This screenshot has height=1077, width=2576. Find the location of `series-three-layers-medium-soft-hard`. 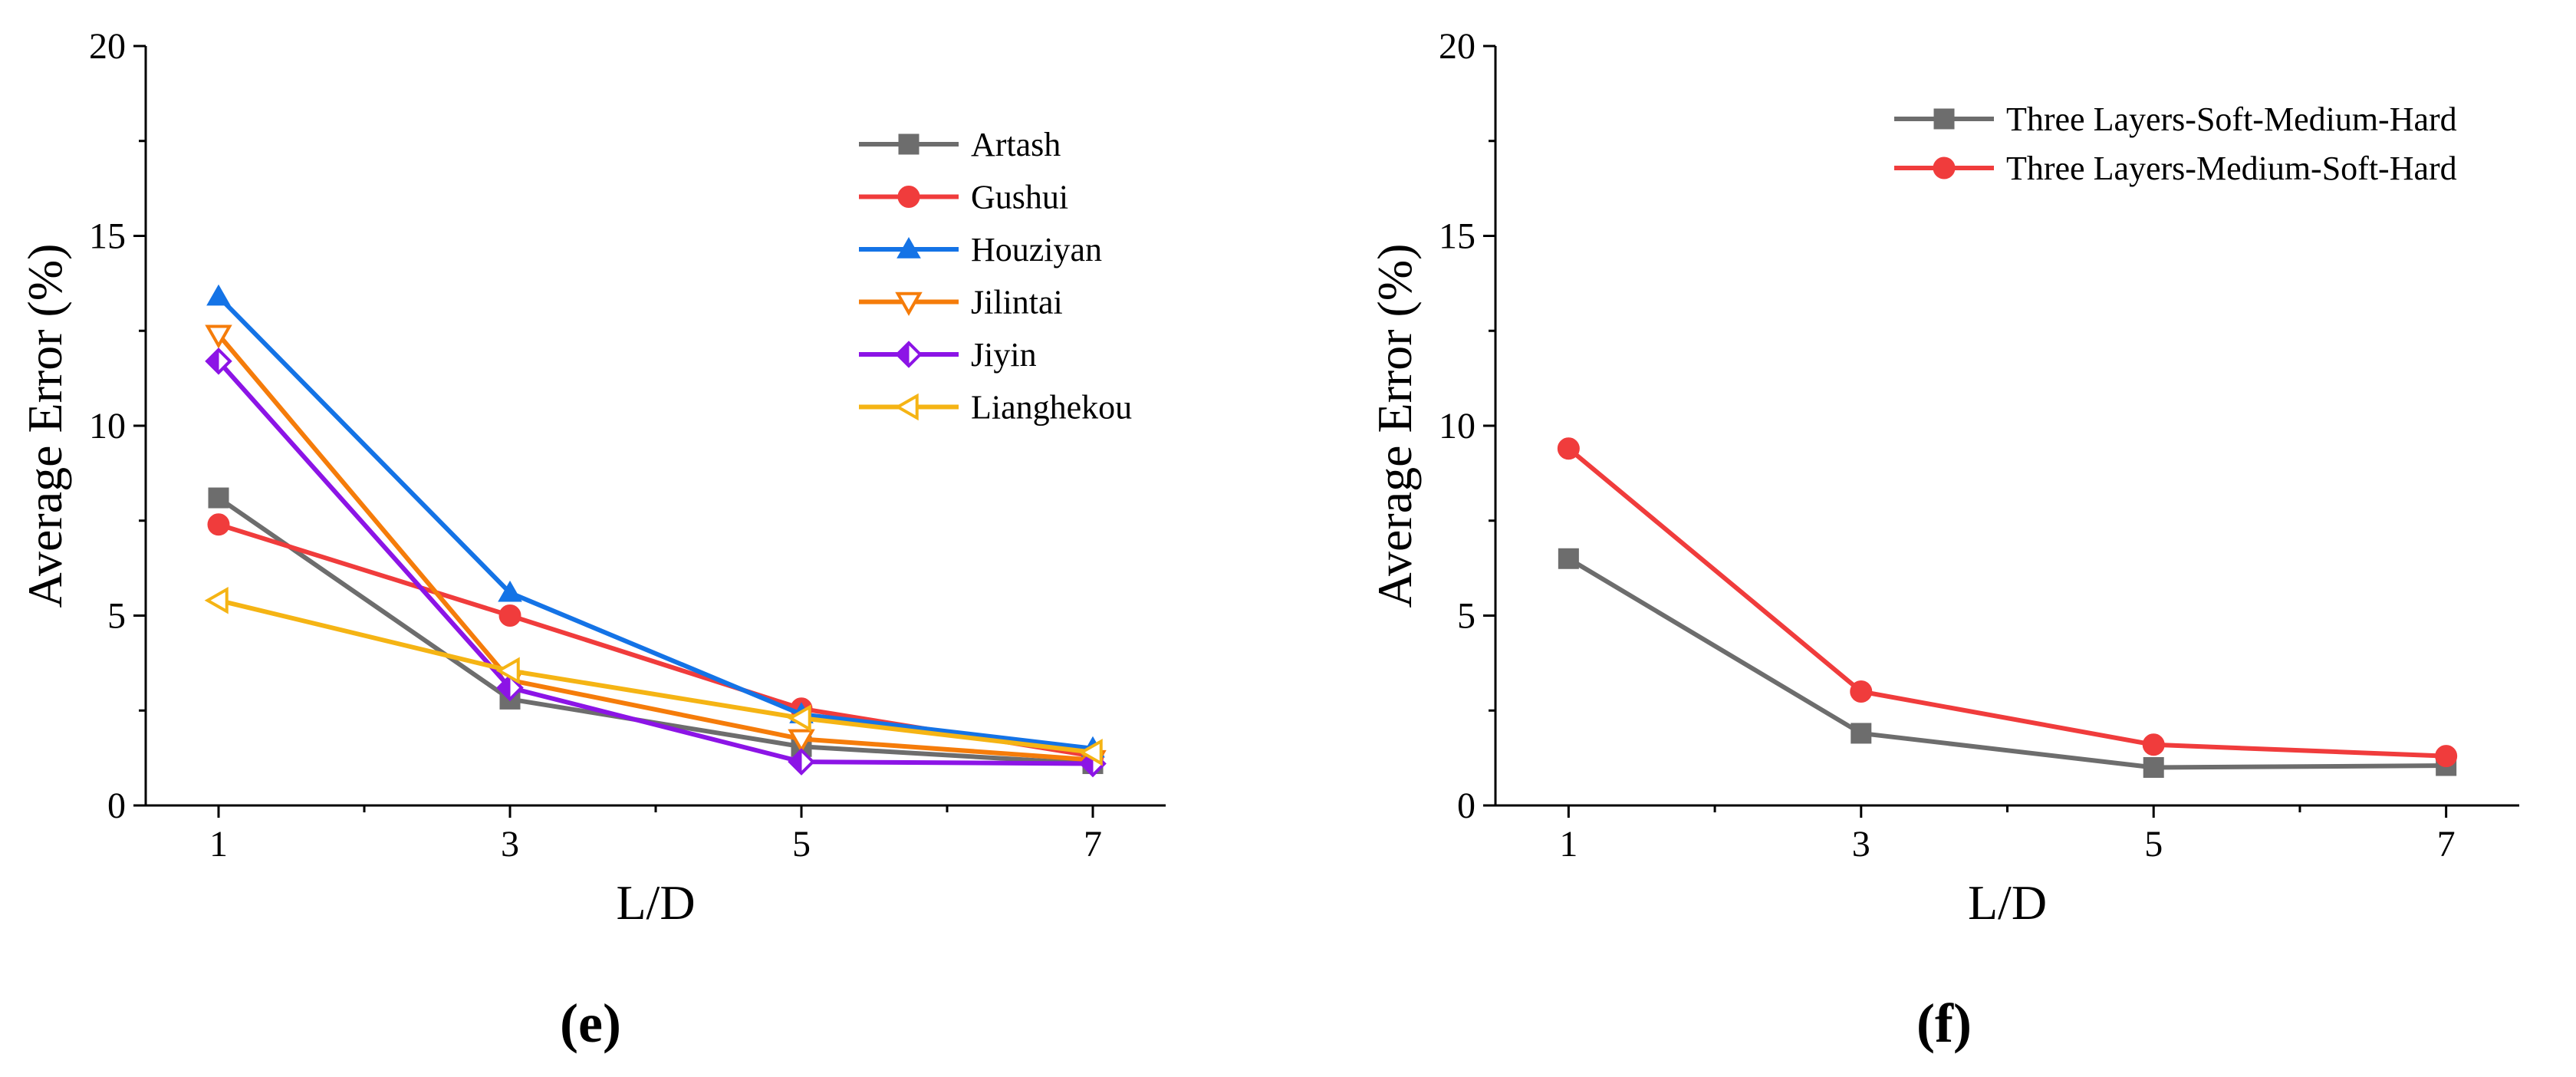

series-three-layers-medium-soft-hard is located at coordinates (2007, 602).